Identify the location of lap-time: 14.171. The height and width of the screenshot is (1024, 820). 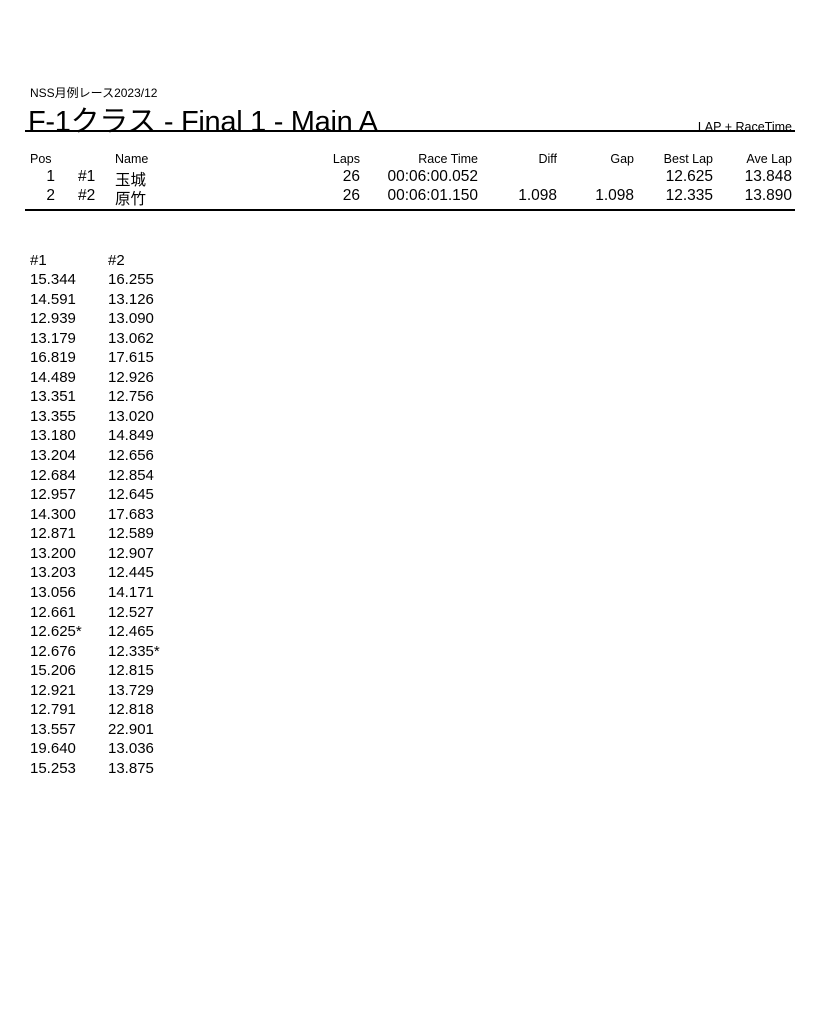
(131, 592).